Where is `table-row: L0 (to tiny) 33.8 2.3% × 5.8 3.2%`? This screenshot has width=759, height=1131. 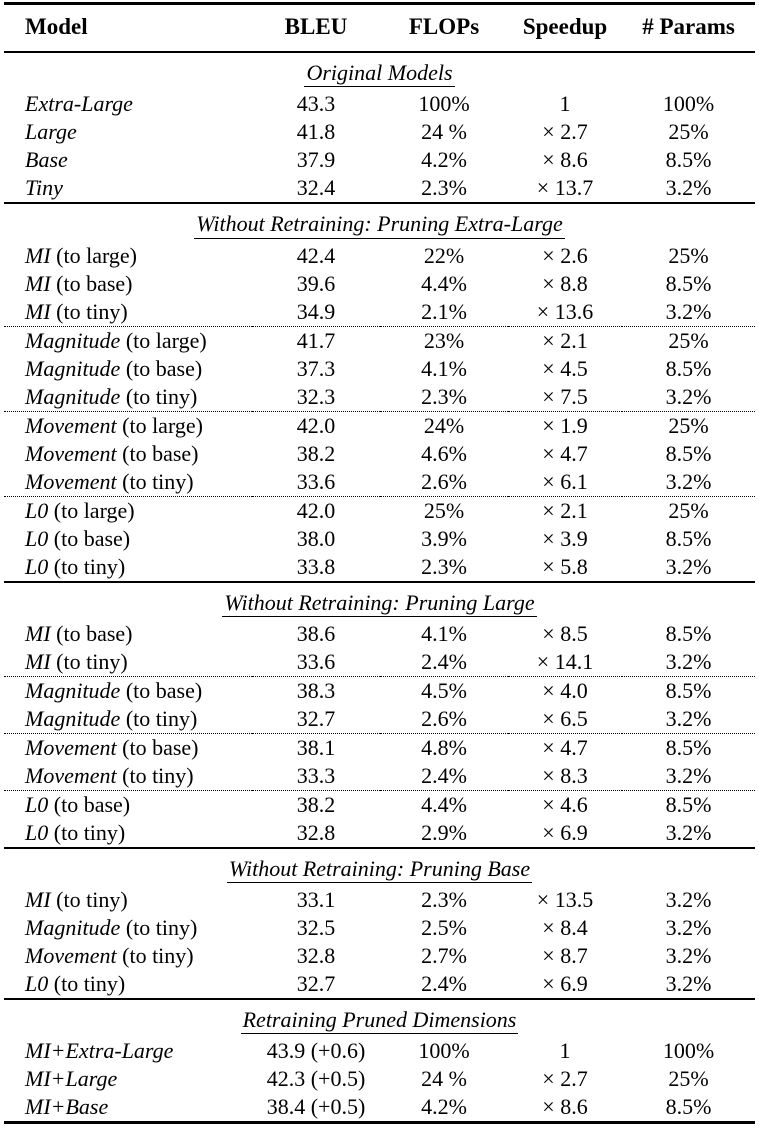 table-row: L0 (to tiny) 33.8 2.3% × 5.8 3.2% is located at coordinates (379, 567).